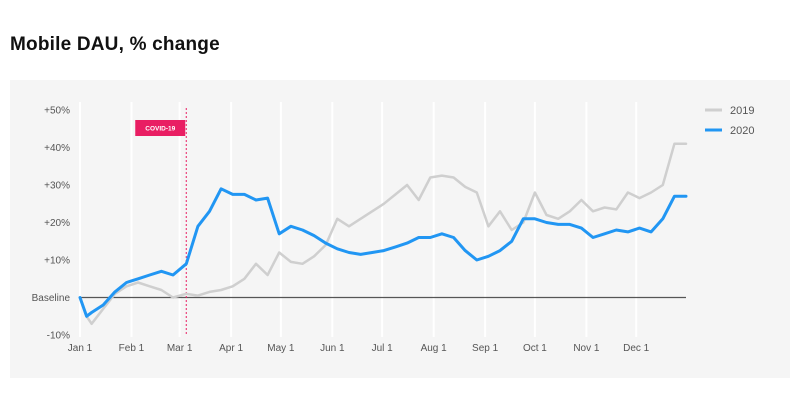  Describe the element at coordinates (161, 221) in the screenshot. I see `annotations: COVID-19` at that location.